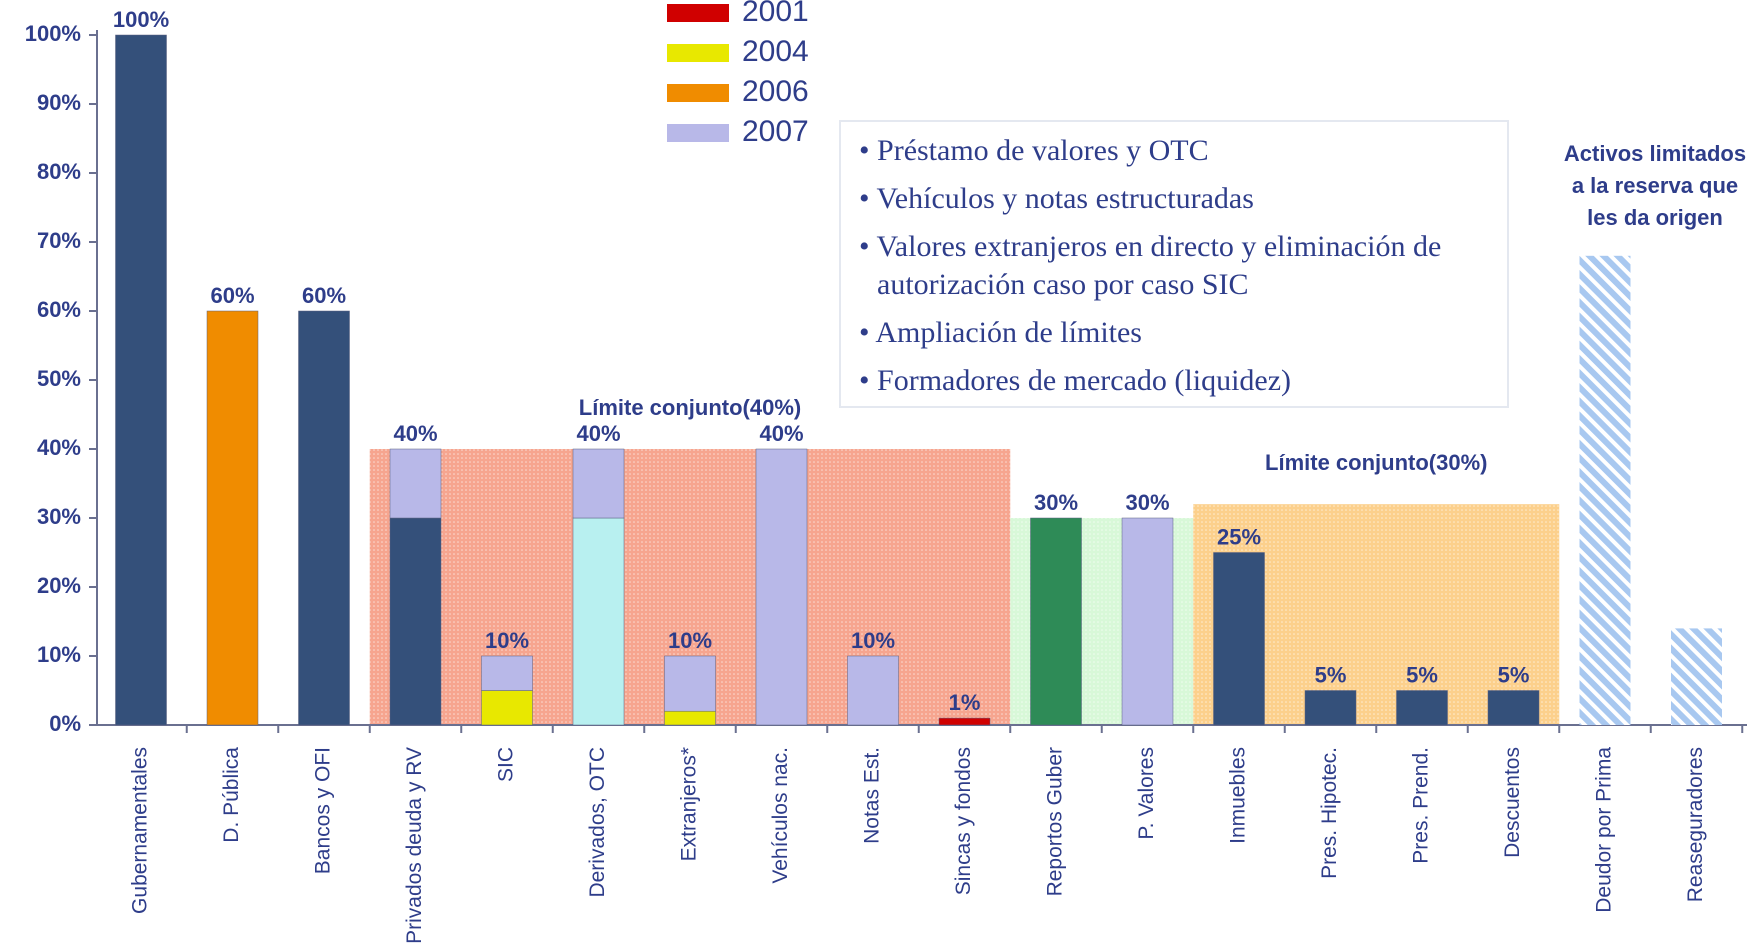 This screenshot has height=950, width=1747. What do you see at coordinates (690, 407) in the screenshot?
I see `region-label: Límite conjunto(40%)` at bounding box center [690, 407].